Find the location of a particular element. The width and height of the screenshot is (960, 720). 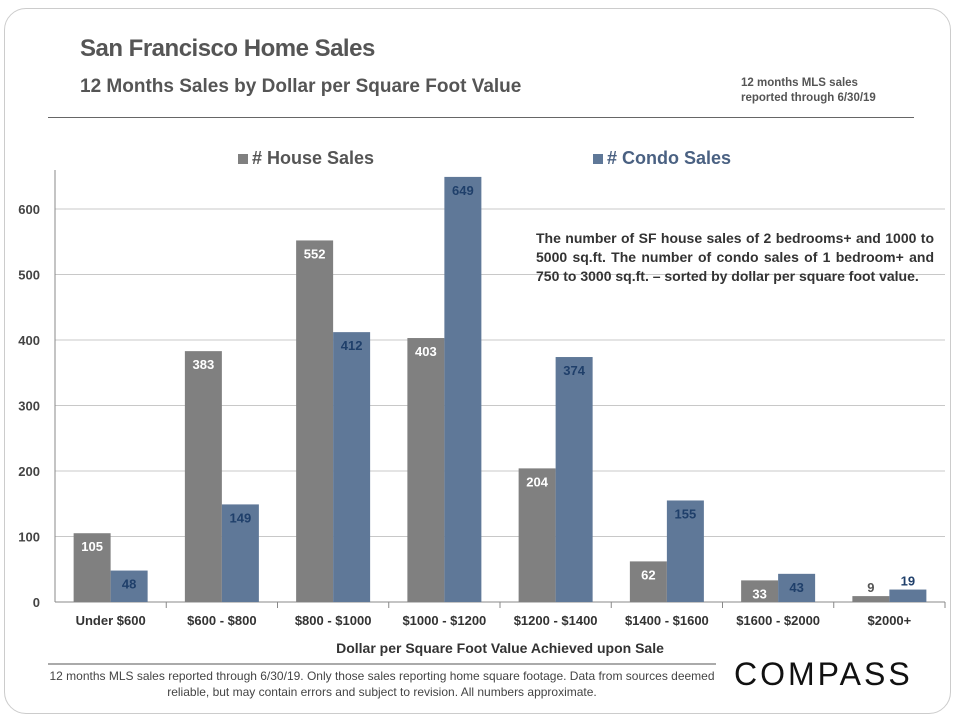

source-note-line1: 12 months MLS sales is located at coordinates (799, 83).